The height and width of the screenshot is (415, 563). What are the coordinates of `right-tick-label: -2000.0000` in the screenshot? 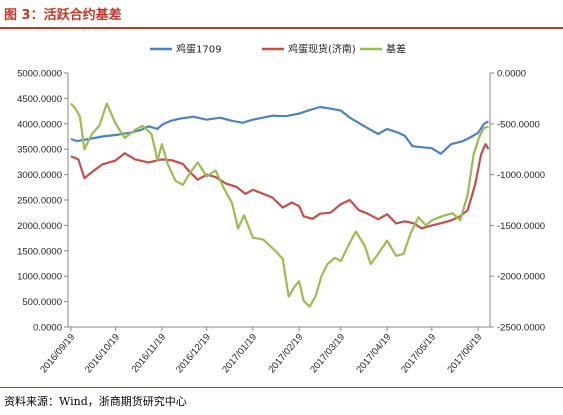 It's located at (521, 277).